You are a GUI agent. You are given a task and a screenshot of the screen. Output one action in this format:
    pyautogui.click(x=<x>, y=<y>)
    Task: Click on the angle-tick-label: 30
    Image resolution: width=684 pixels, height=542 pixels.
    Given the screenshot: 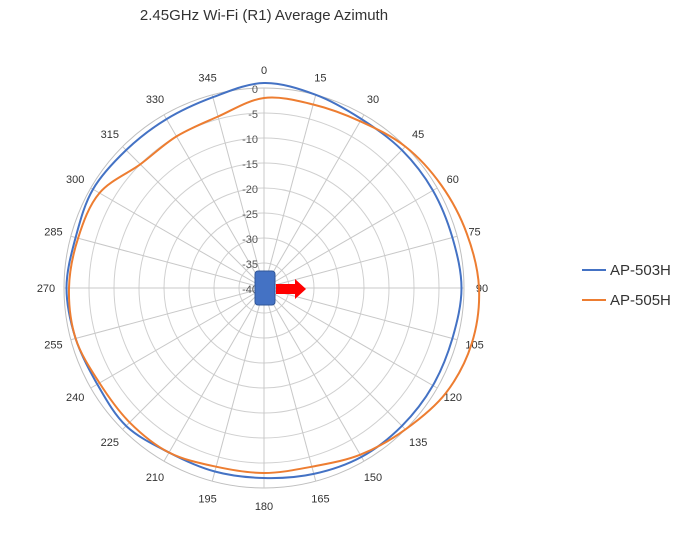 What is the action you would take?
    pyautogui.click(x=373, y=100)
    